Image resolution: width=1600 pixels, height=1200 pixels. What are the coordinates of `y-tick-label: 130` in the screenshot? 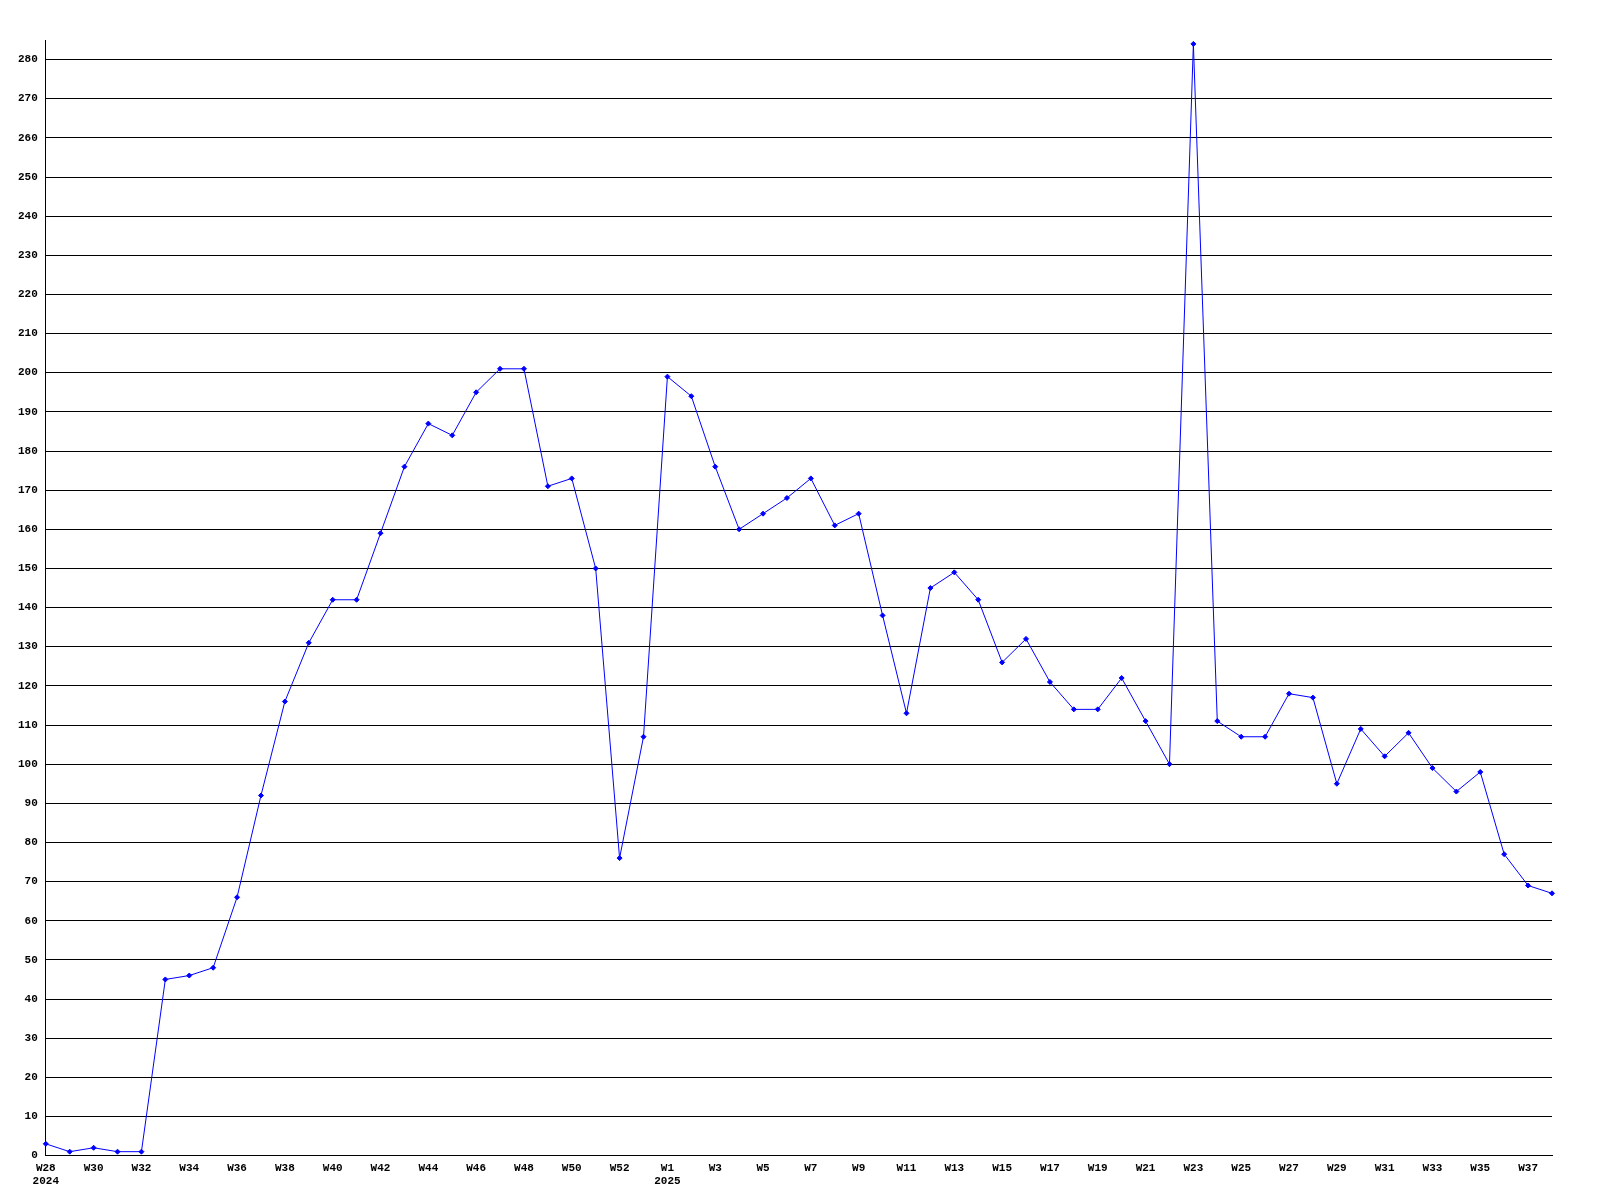 It's located at (27, 646).